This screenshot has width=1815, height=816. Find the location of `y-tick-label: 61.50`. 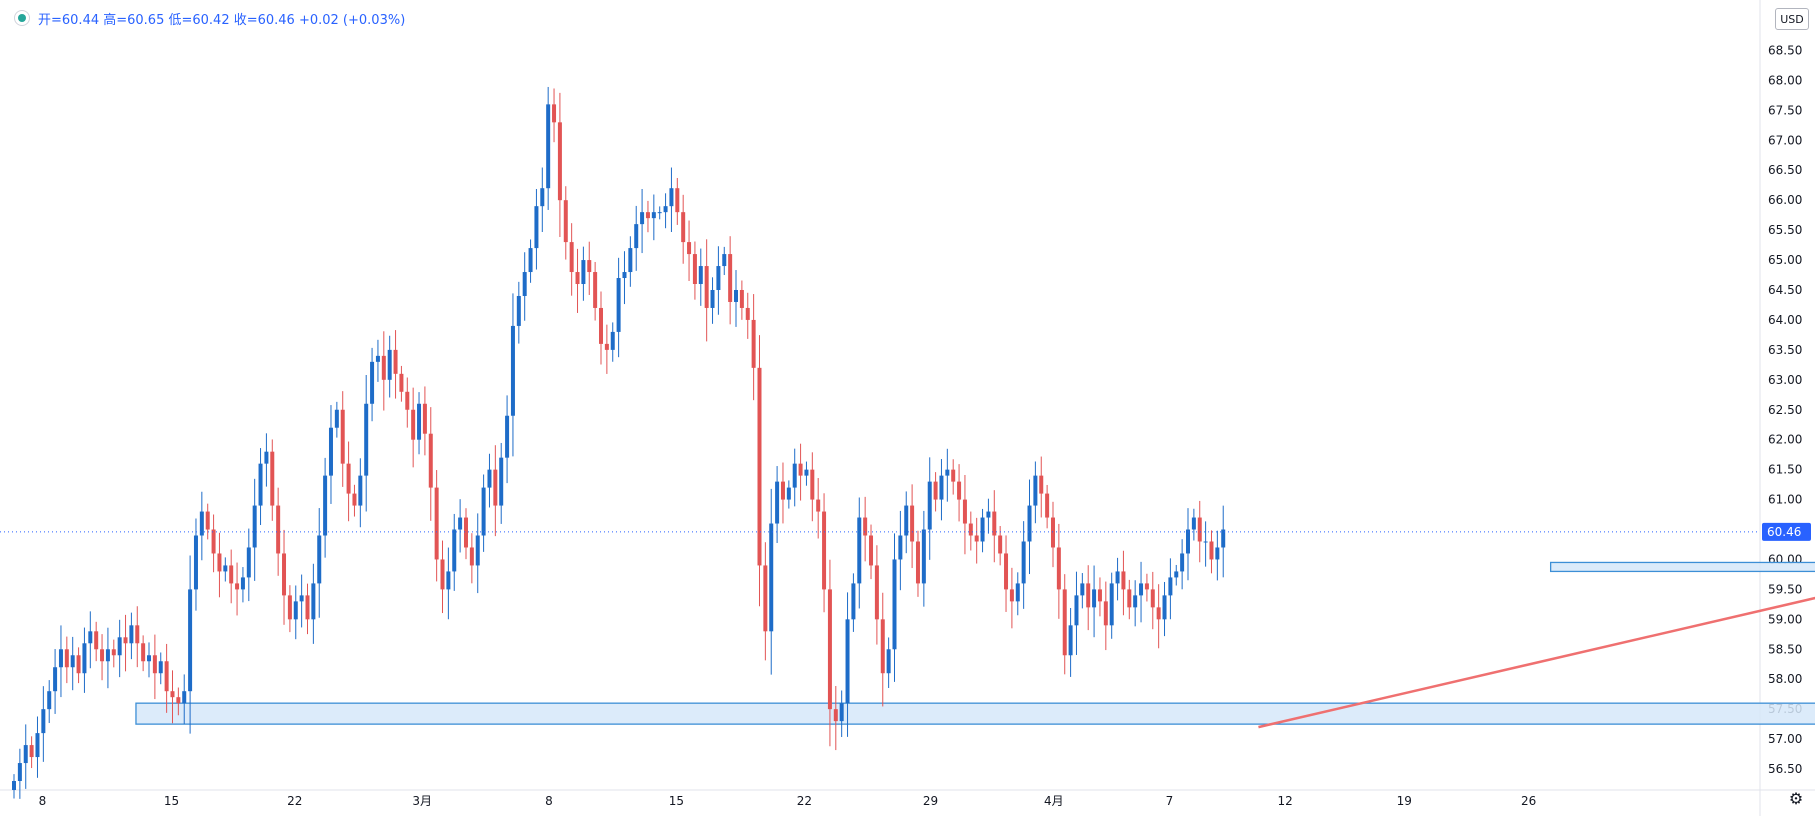

y-tick-label: 61.50 is located at coordinates (1785, 470).